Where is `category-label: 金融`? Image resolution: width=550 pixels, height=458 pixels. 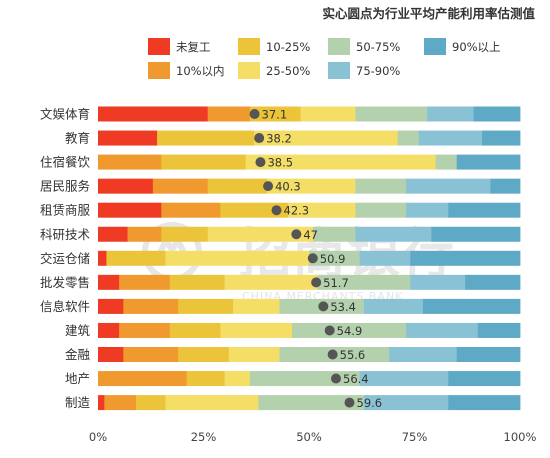
category-label: 金融 is located at coordinates (78, 354).